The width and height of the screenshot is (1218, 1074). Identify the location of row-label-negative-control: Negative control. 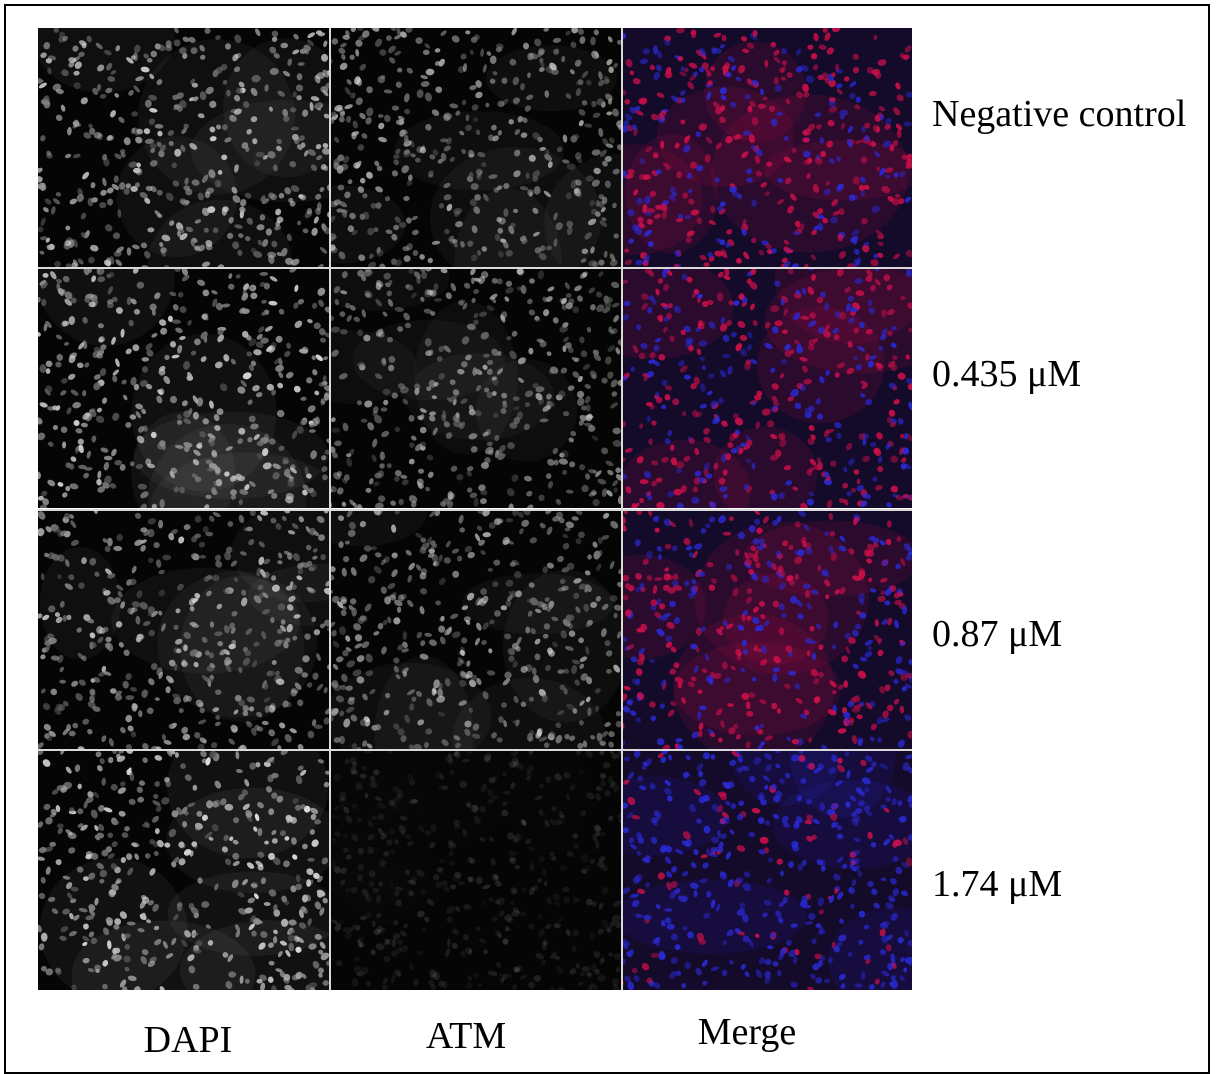
(1059, 114).